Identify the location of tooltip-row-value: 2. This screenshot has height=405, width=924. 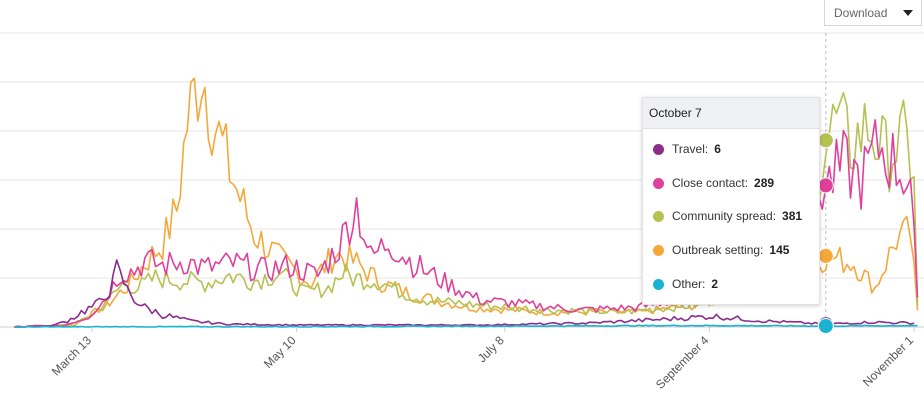
(715, 284).